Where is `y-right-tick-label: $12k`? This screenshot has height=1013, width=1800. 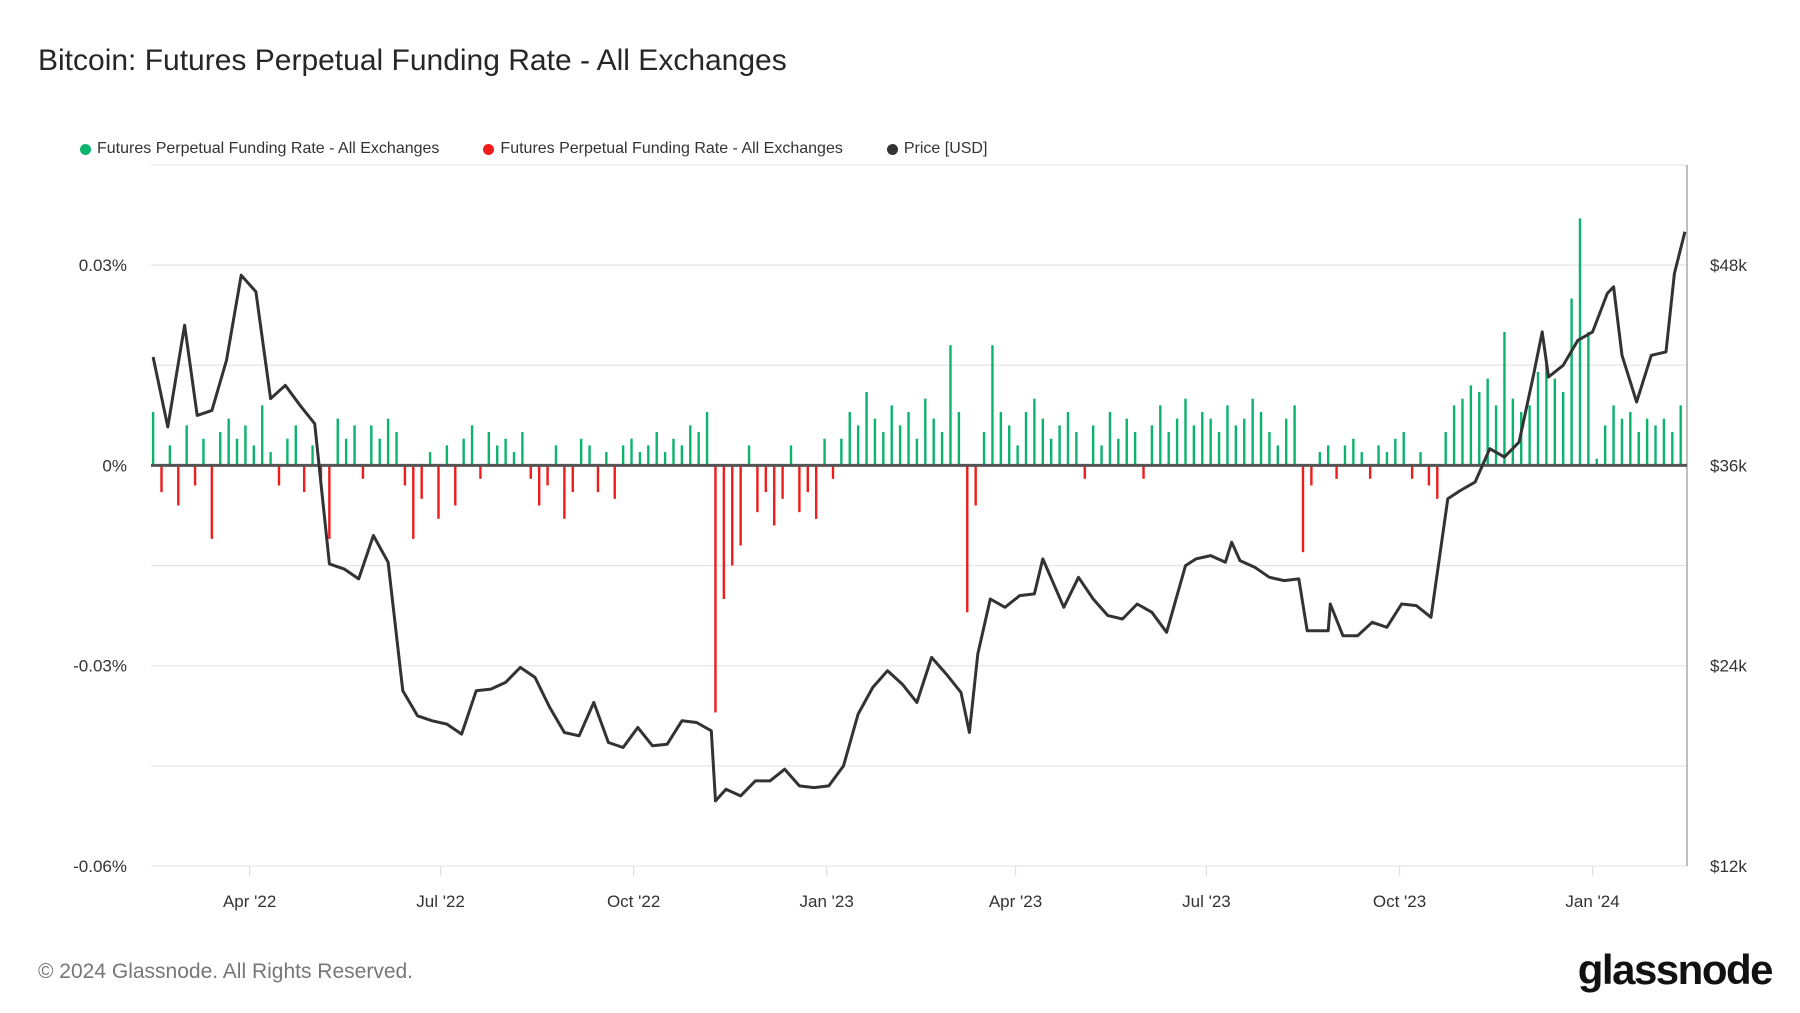
y-right-tick-label: $12k is located at coordinates (1728, 866).